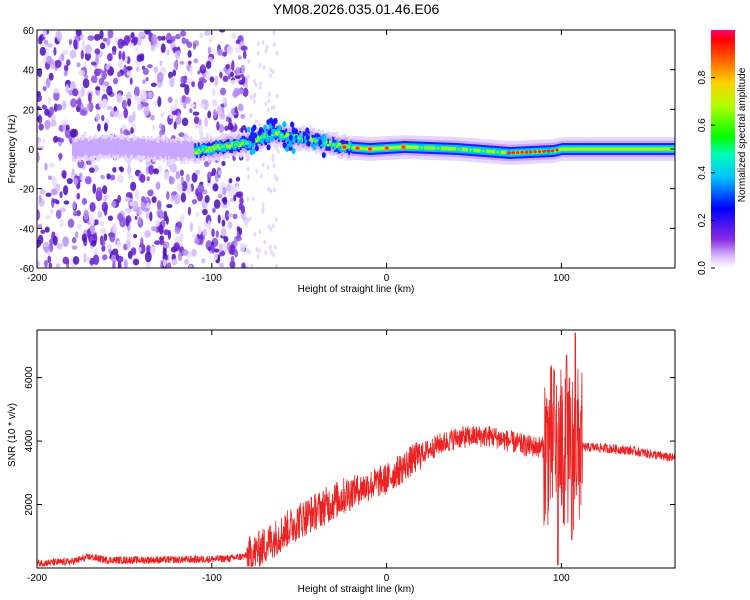 The image size is (750, 600). Describe the element at coordinates (356, 589) in the screenshot. I see `snr-x-label: Height of straight line (km)` at that location.